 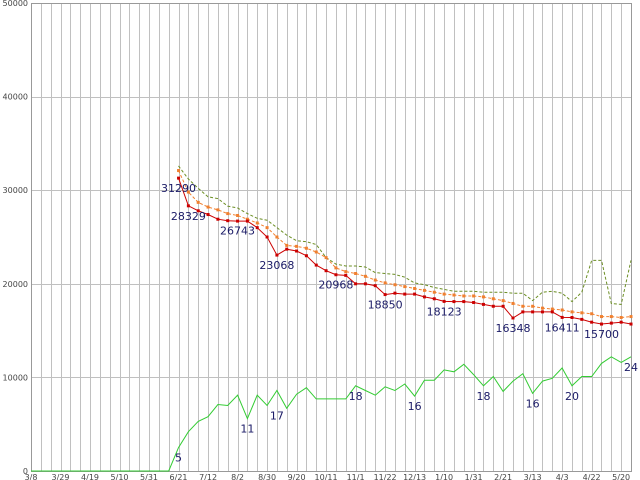 I want to click on x-tick-label: 3/8, so click(x=31, y=476).